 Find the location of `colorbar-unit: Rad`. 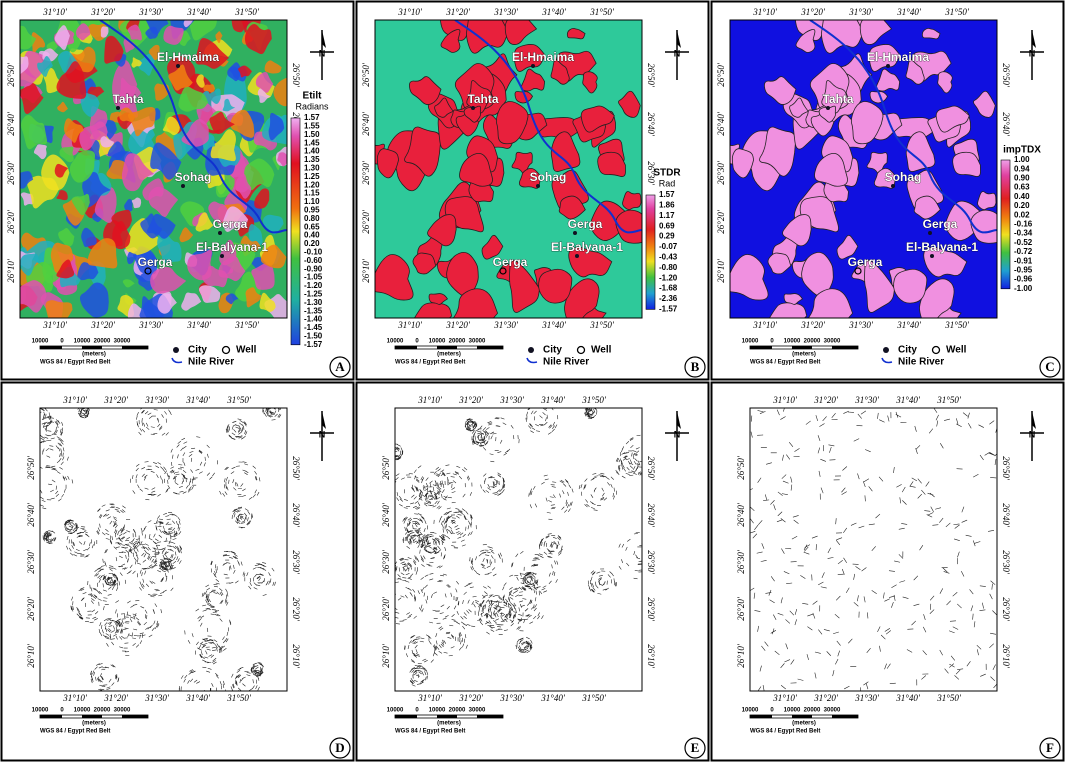

colorbar-unit: Rad is located at coordinates (667, 183).